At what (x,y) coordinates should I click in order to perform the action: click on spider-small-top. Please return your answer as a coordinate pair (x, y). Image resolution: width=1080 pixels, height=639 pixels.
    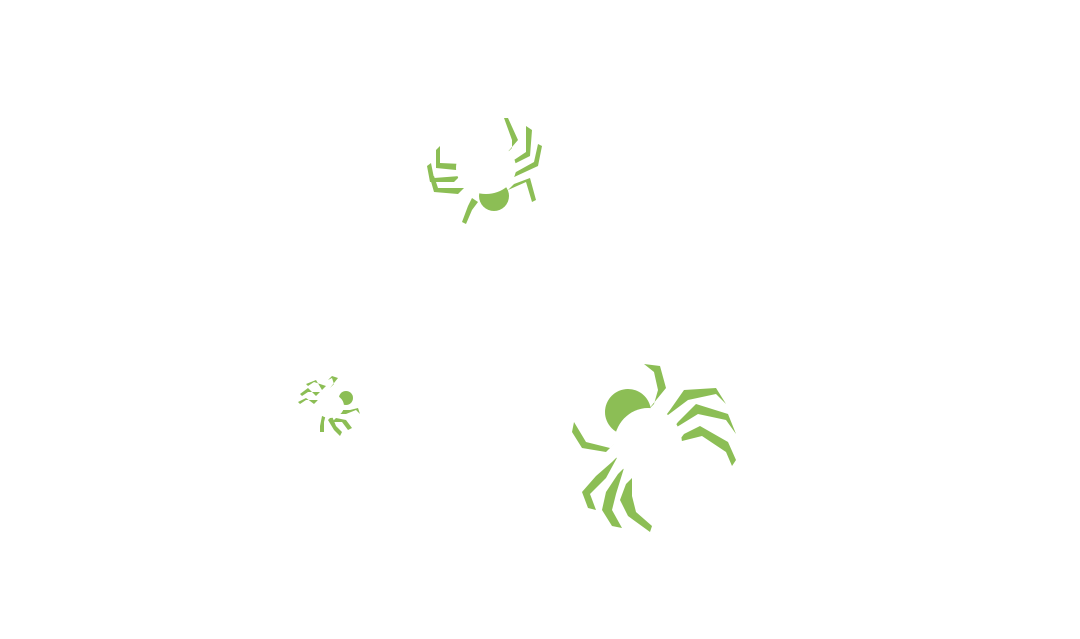
    Looking at the image, I should click on (484, 167).